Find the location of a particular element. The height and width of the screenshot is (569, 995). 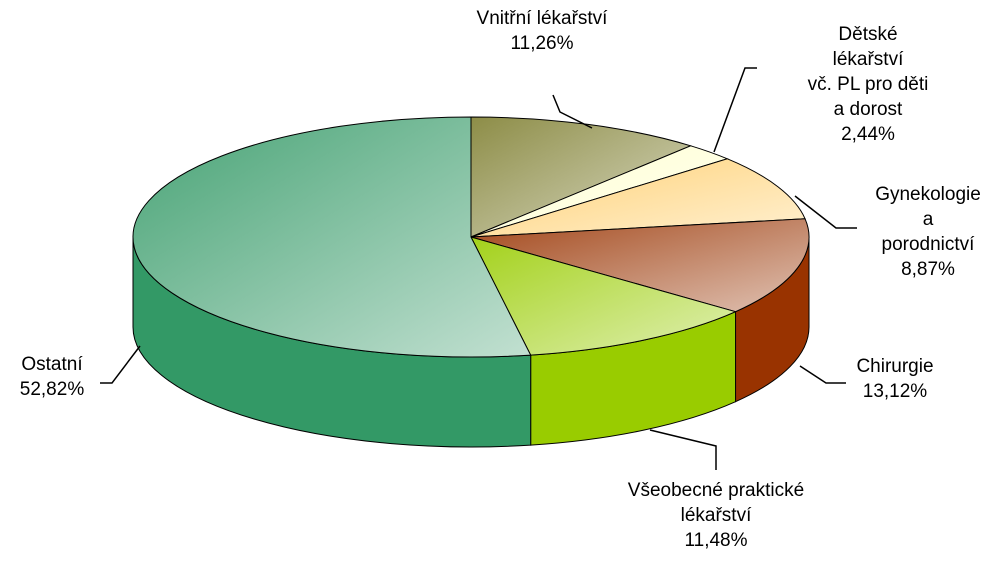

value-label: 52,82% is located at coordinates (52, 389).